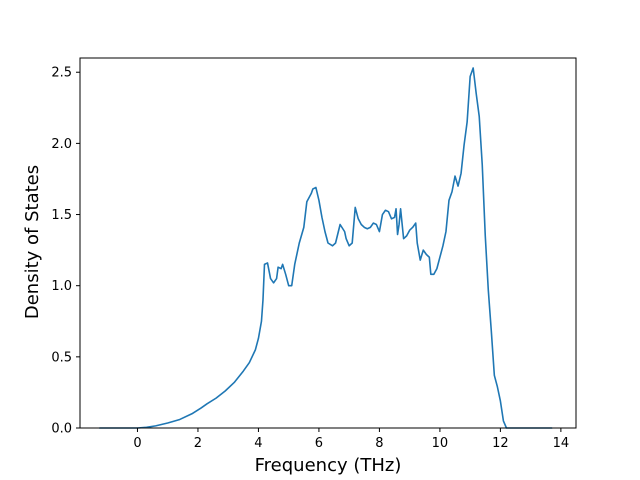 This screenshot has width=640, height=480. I want to click on y-tick-label: 0.0, so click(61, 429).